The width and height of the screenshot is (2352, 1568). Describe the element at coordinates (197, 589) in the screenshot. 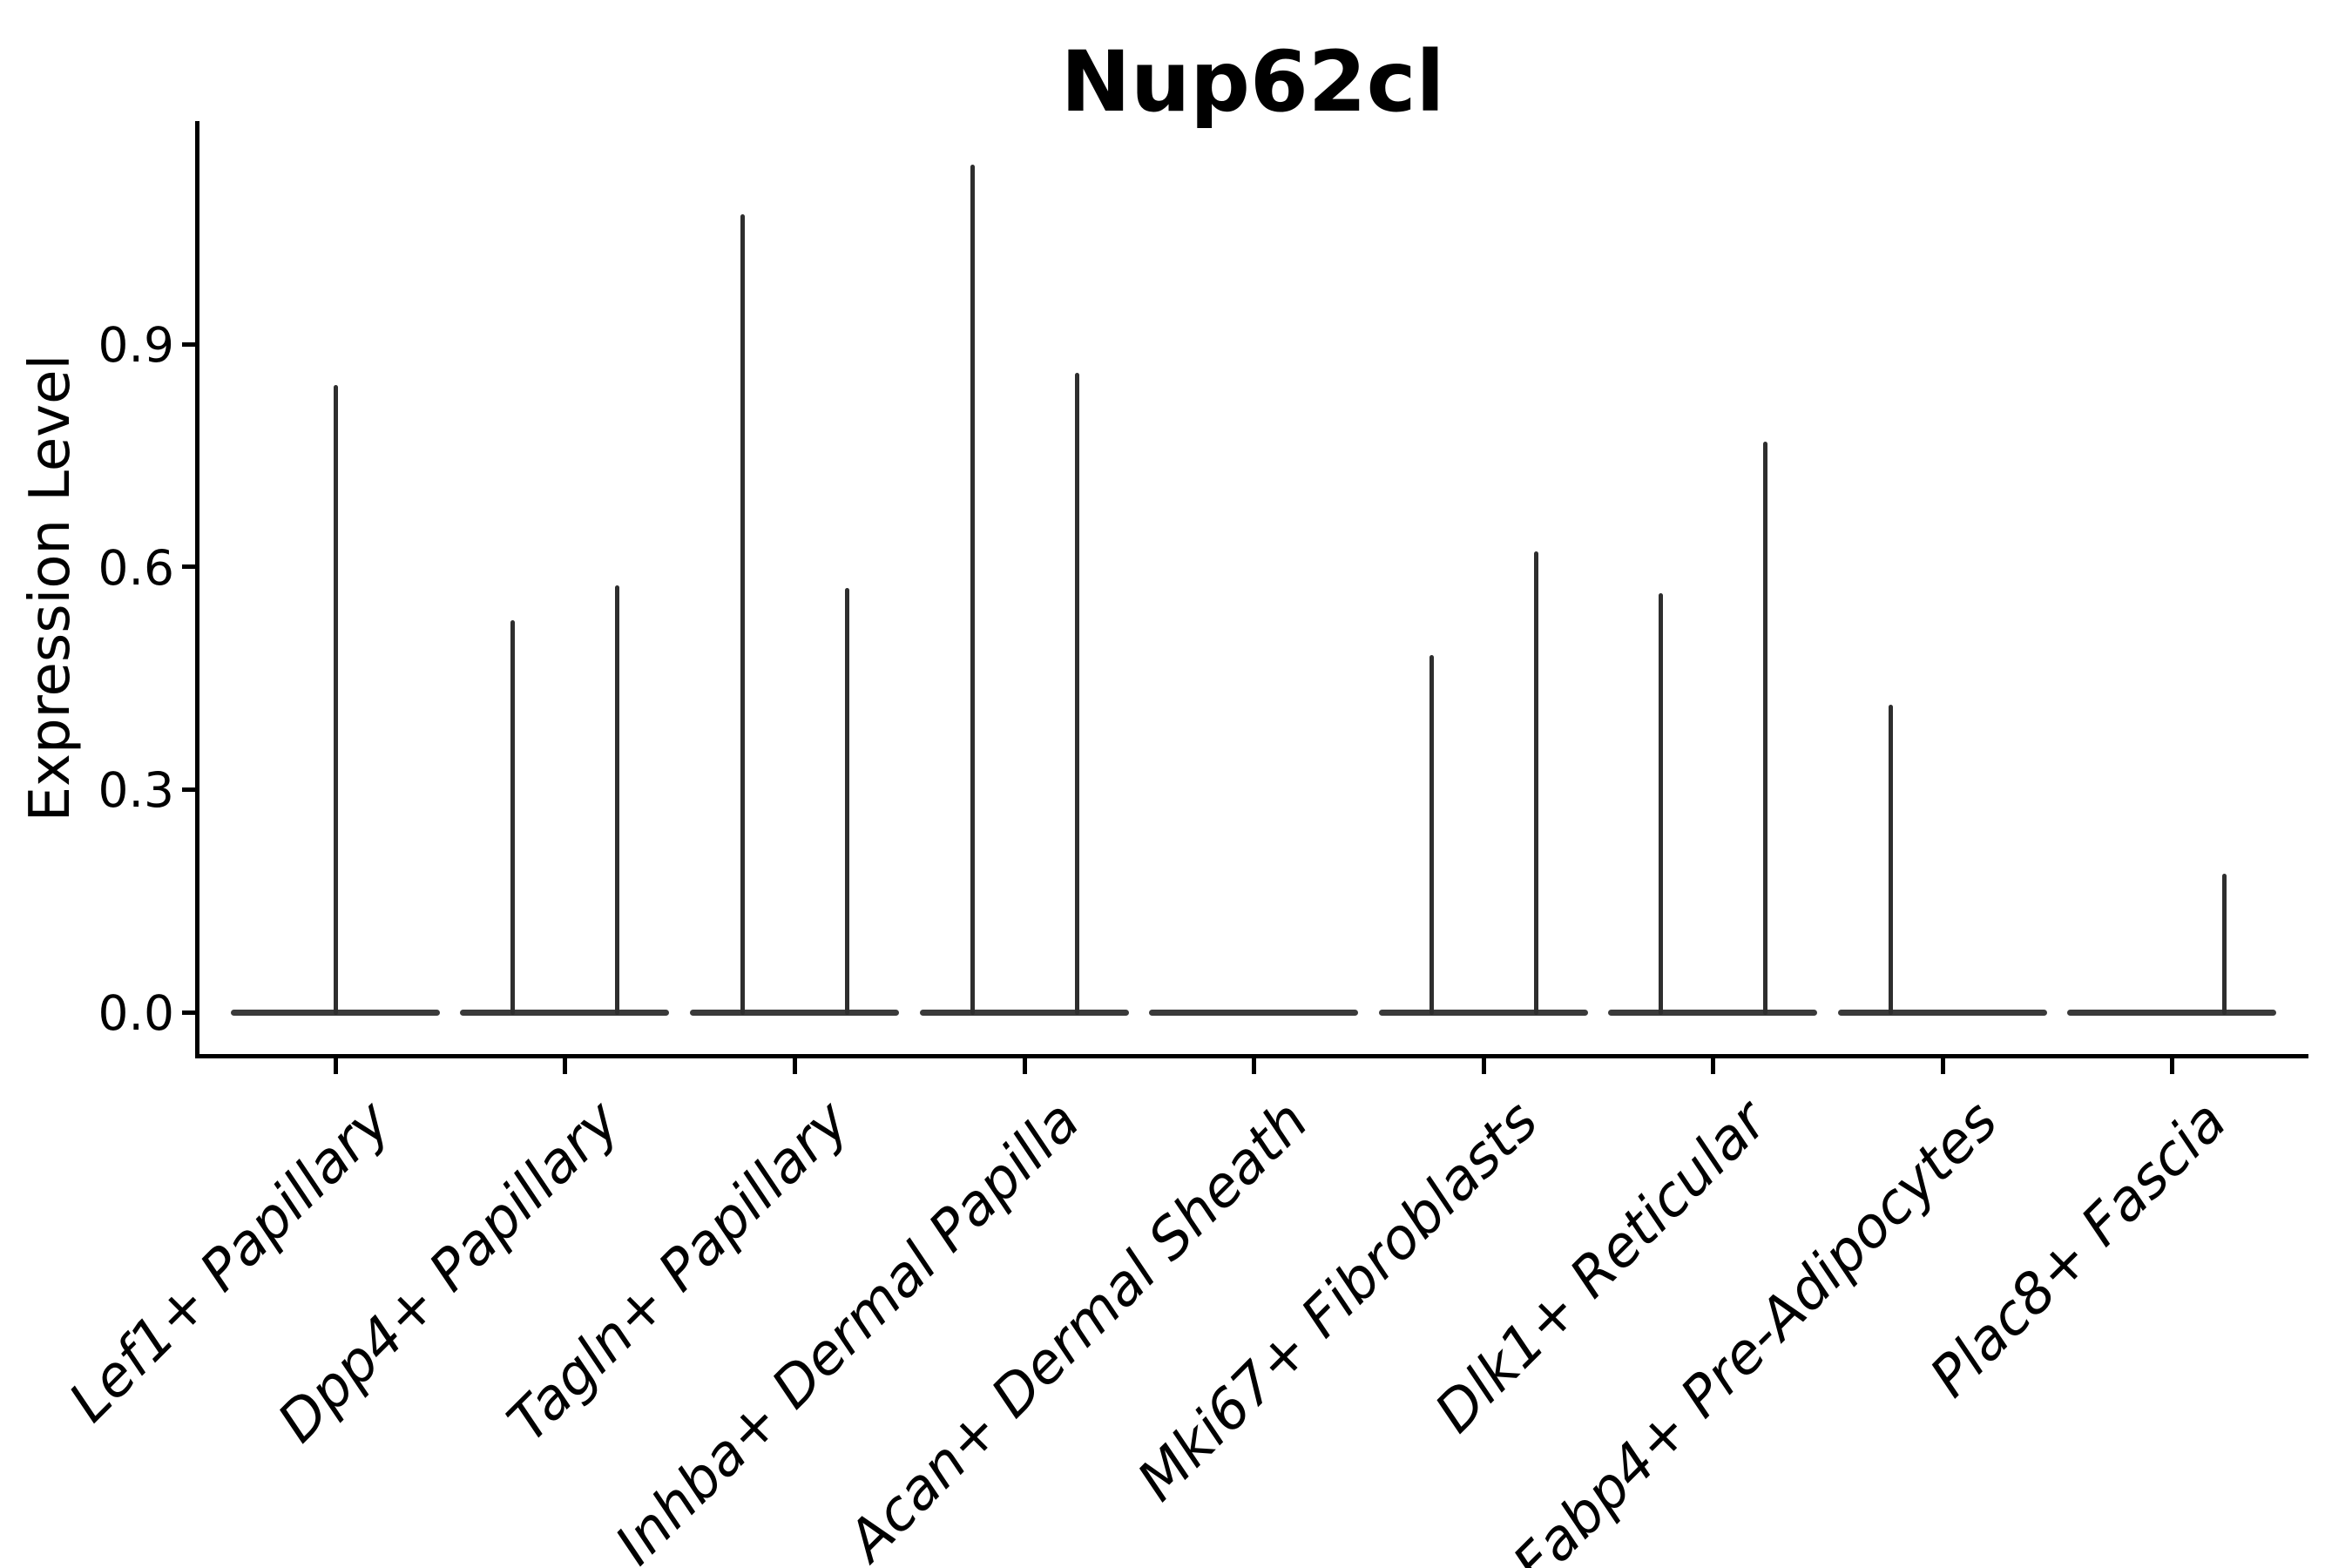

I see `y-axis-line` at that location.